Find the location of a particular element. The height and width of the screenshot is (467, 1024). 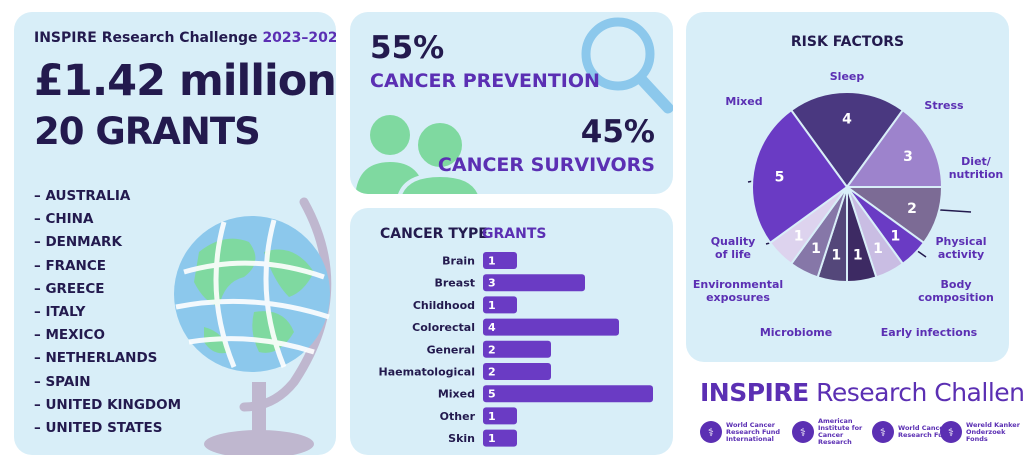

bar-value-label: 5 is located at coordinates (492, 394).